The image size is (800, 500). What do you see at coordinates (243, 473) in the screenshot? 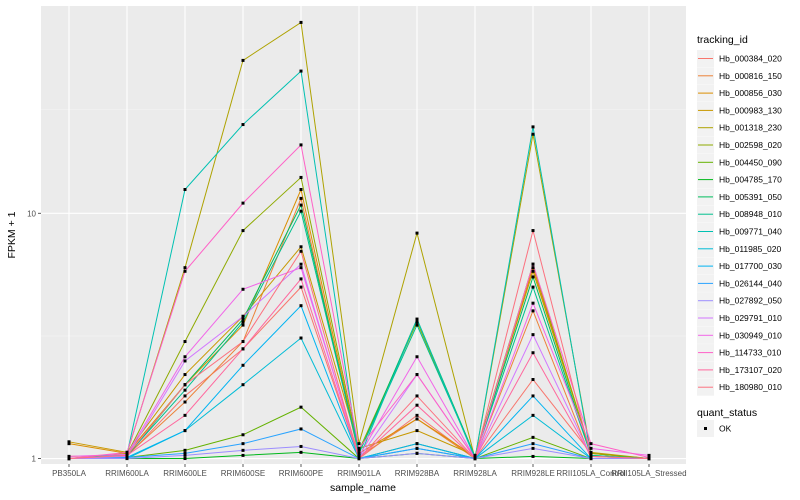
I see `x-tick-label: RRIM600SE` at bounding box center [243, 473].